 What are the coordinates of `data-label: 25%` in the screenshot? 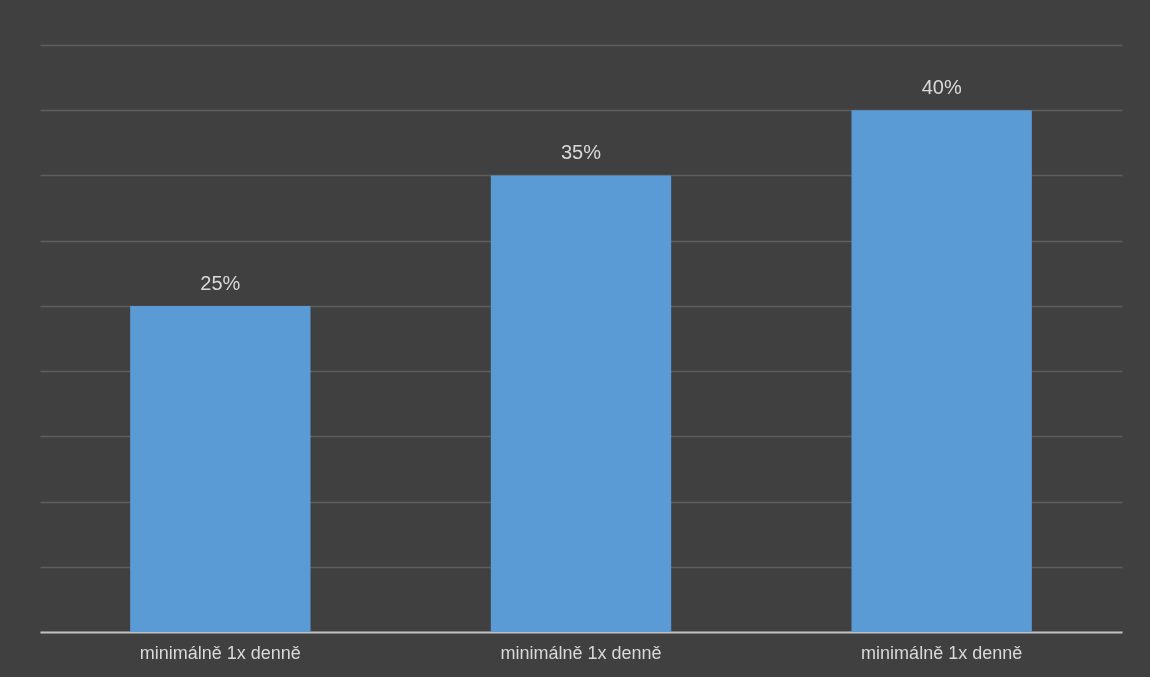 It's located at (220, 282).